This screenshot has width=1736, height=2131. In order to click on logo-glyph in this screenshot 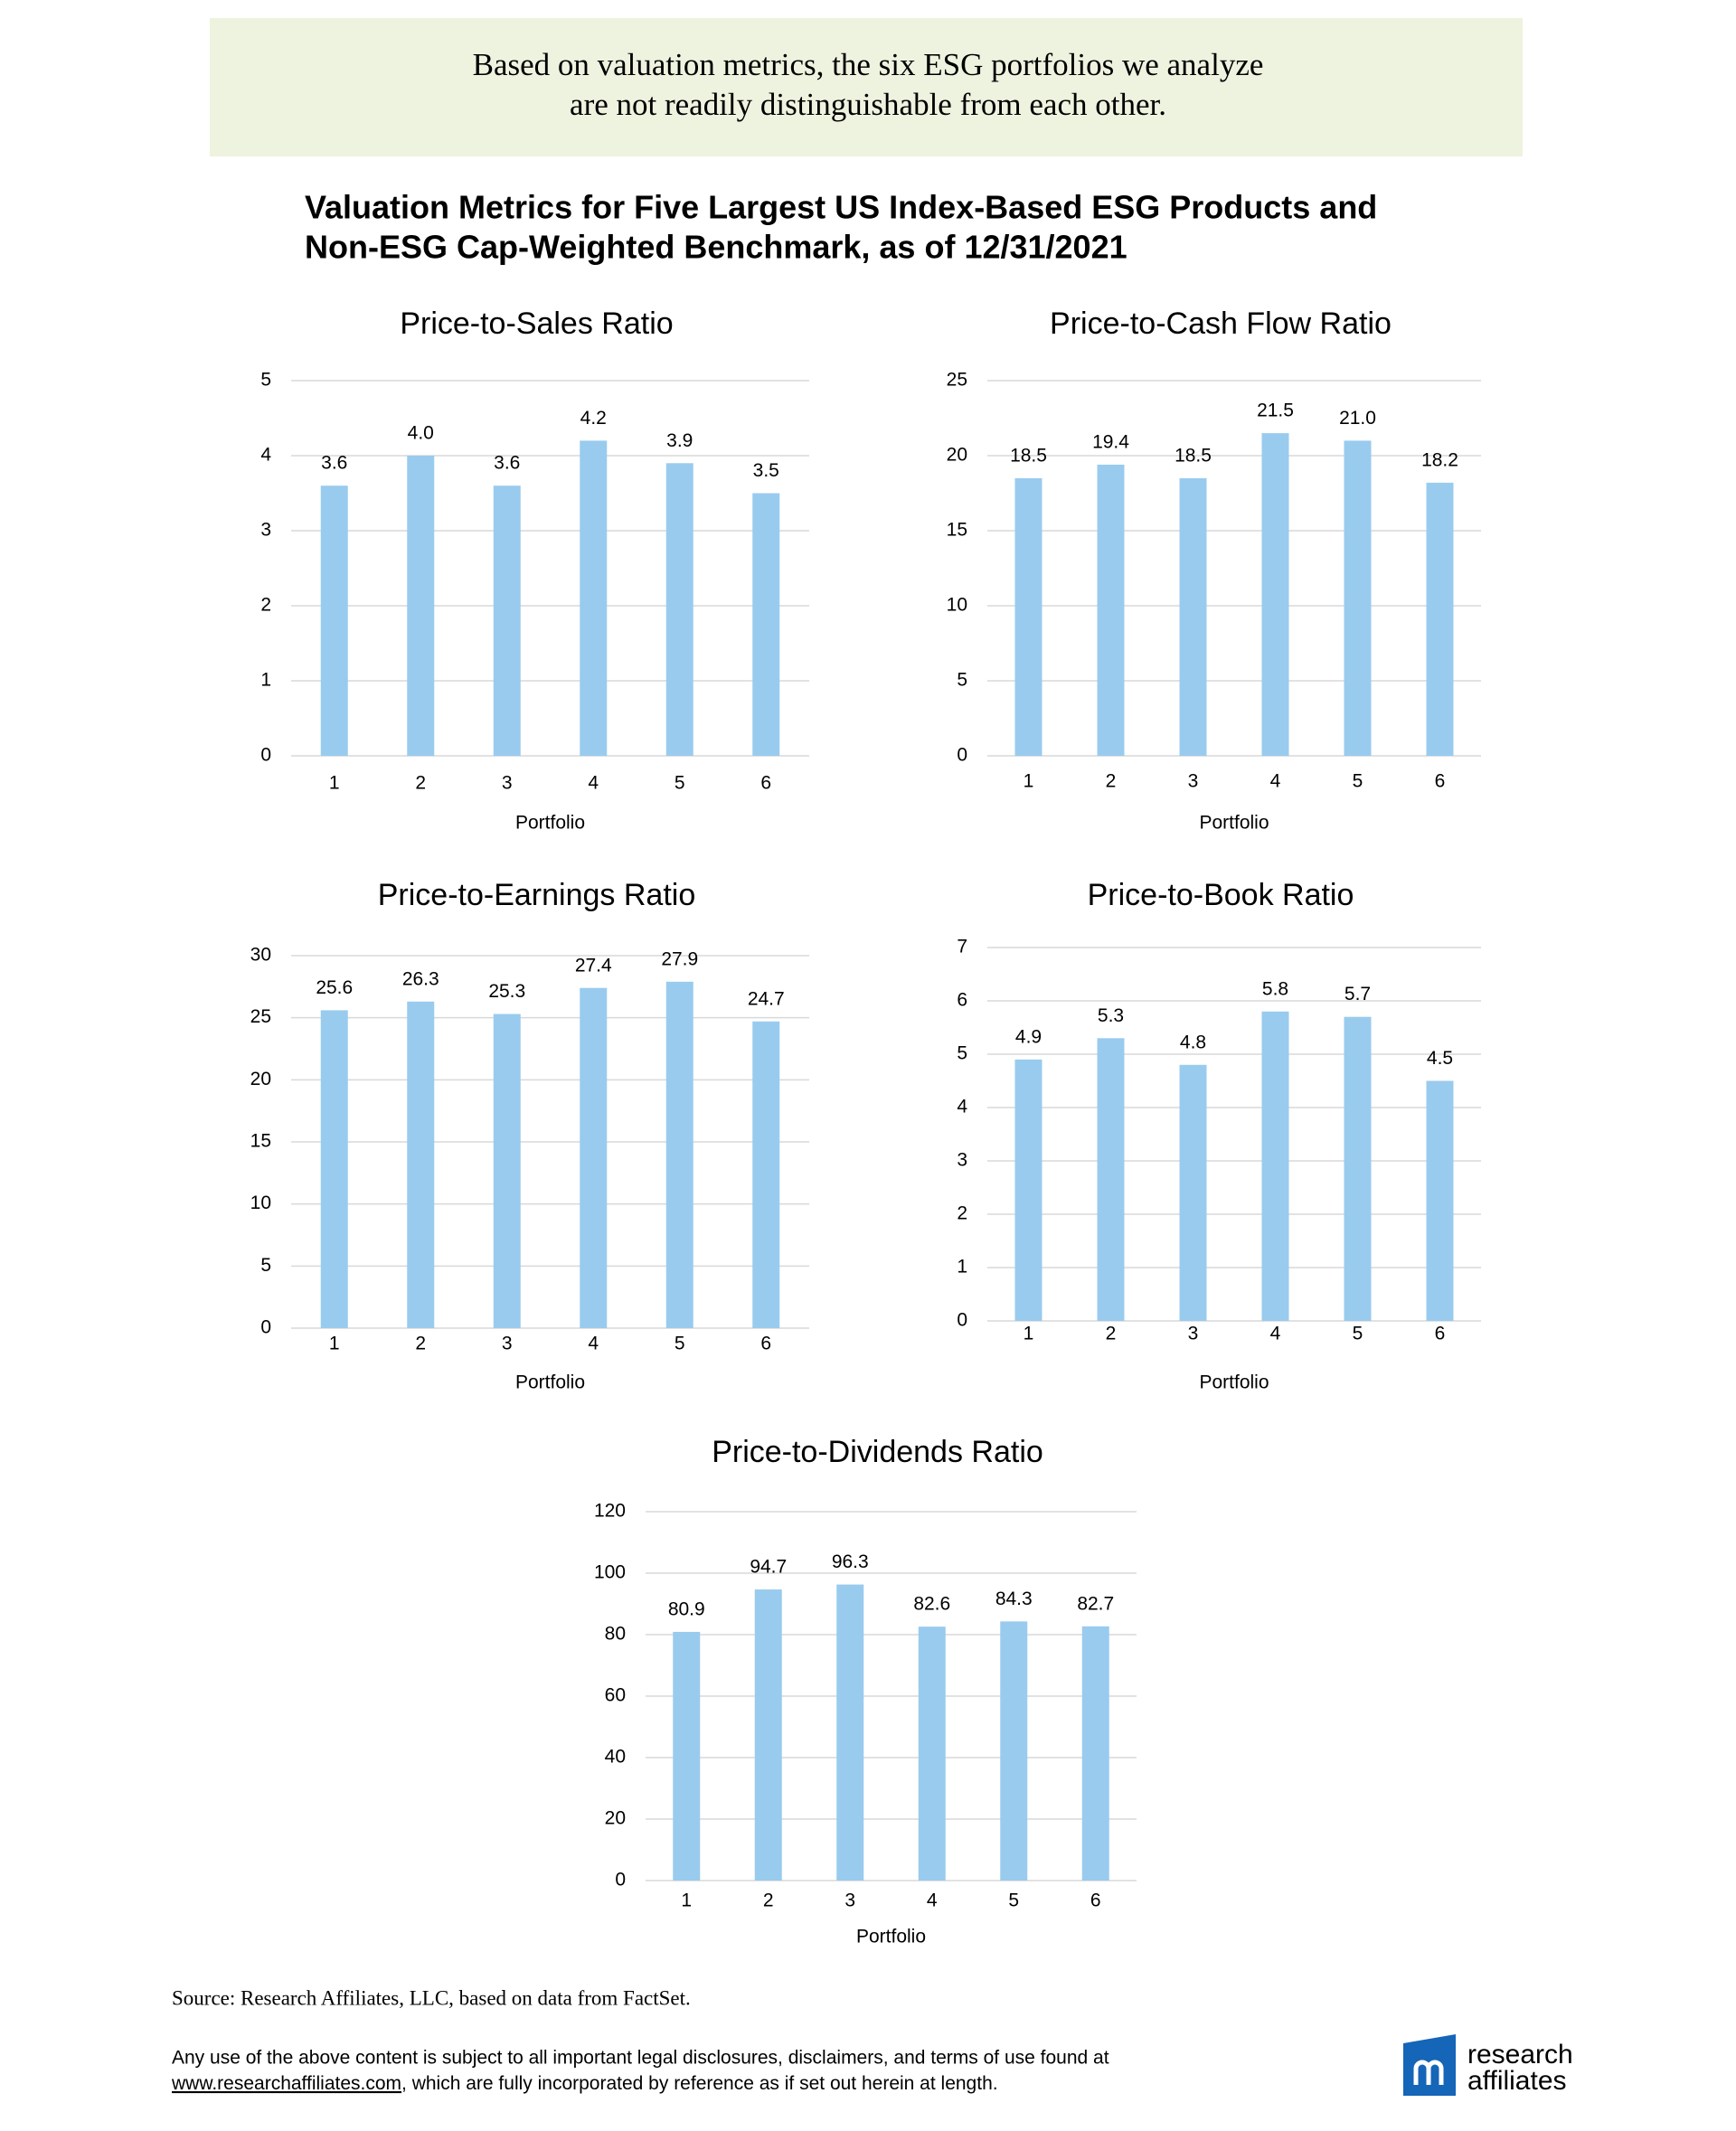, I will do `click(1429, 2072)`.